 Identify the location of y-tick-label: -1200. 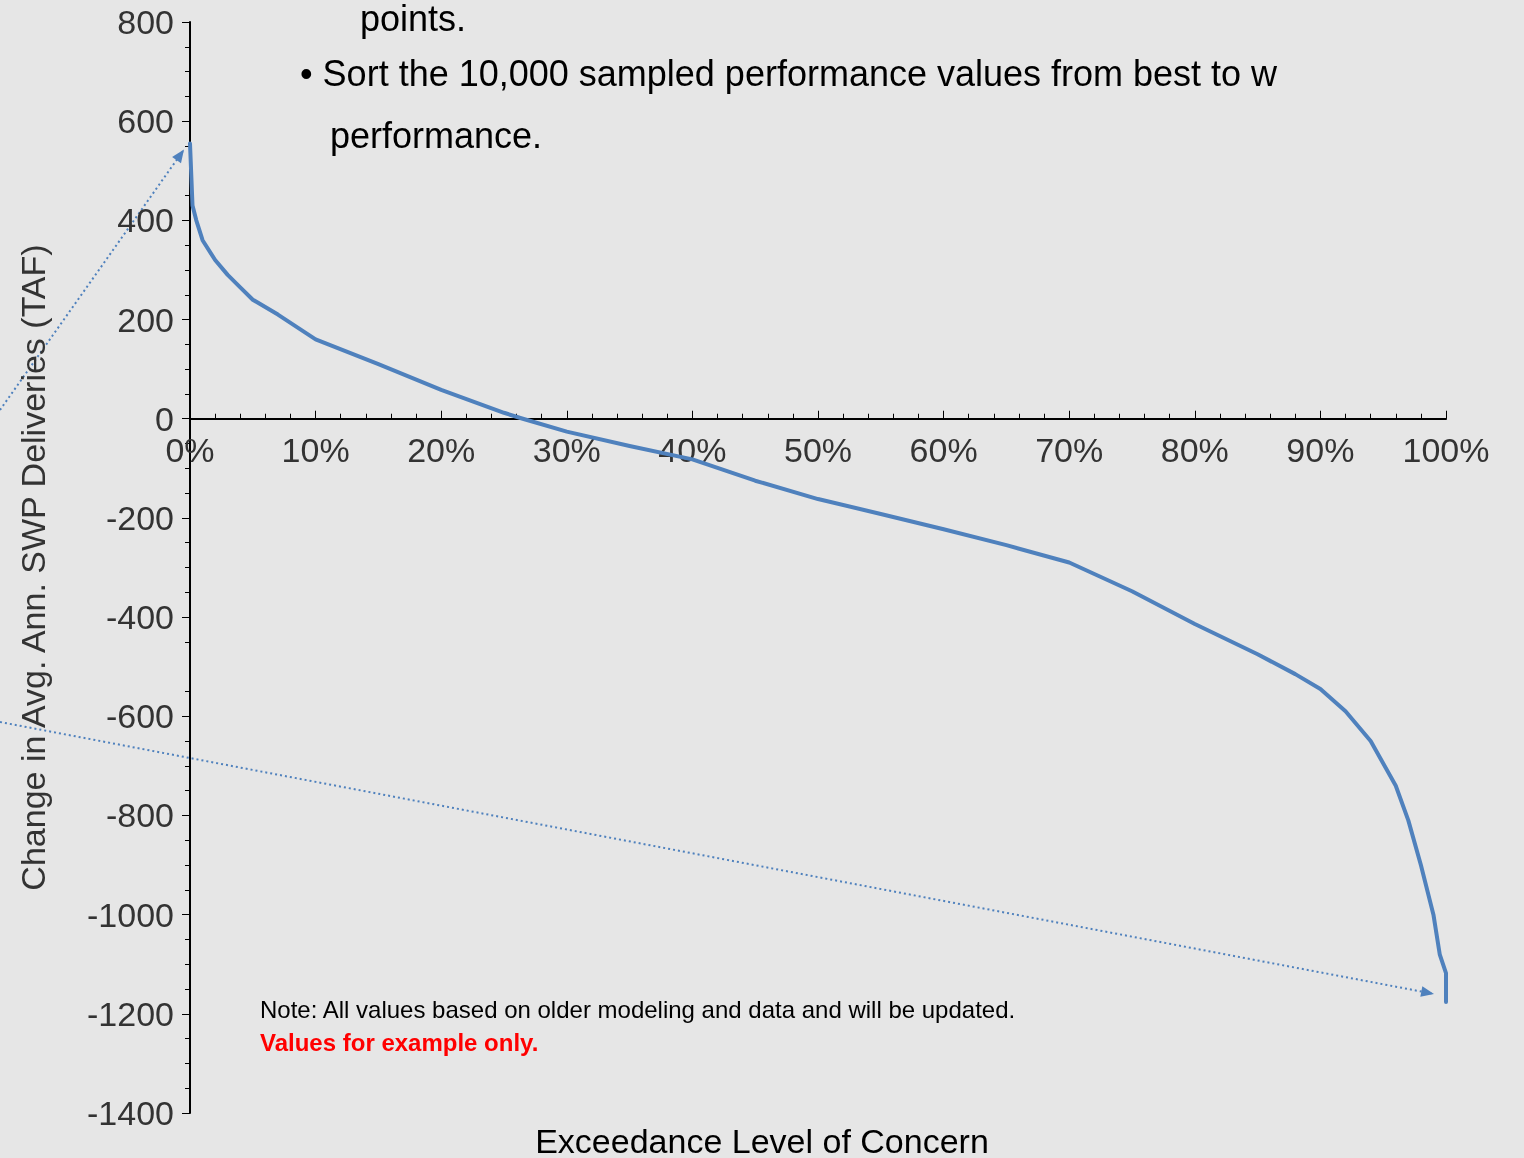
(130, 1013).